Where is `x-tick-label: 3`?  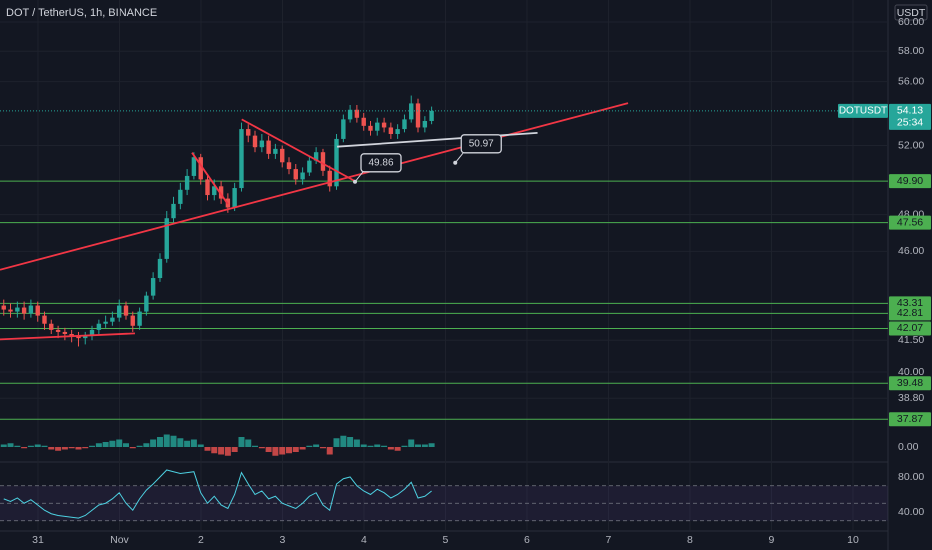
x-tick-label: 3 is located at coordinates (283, 540).